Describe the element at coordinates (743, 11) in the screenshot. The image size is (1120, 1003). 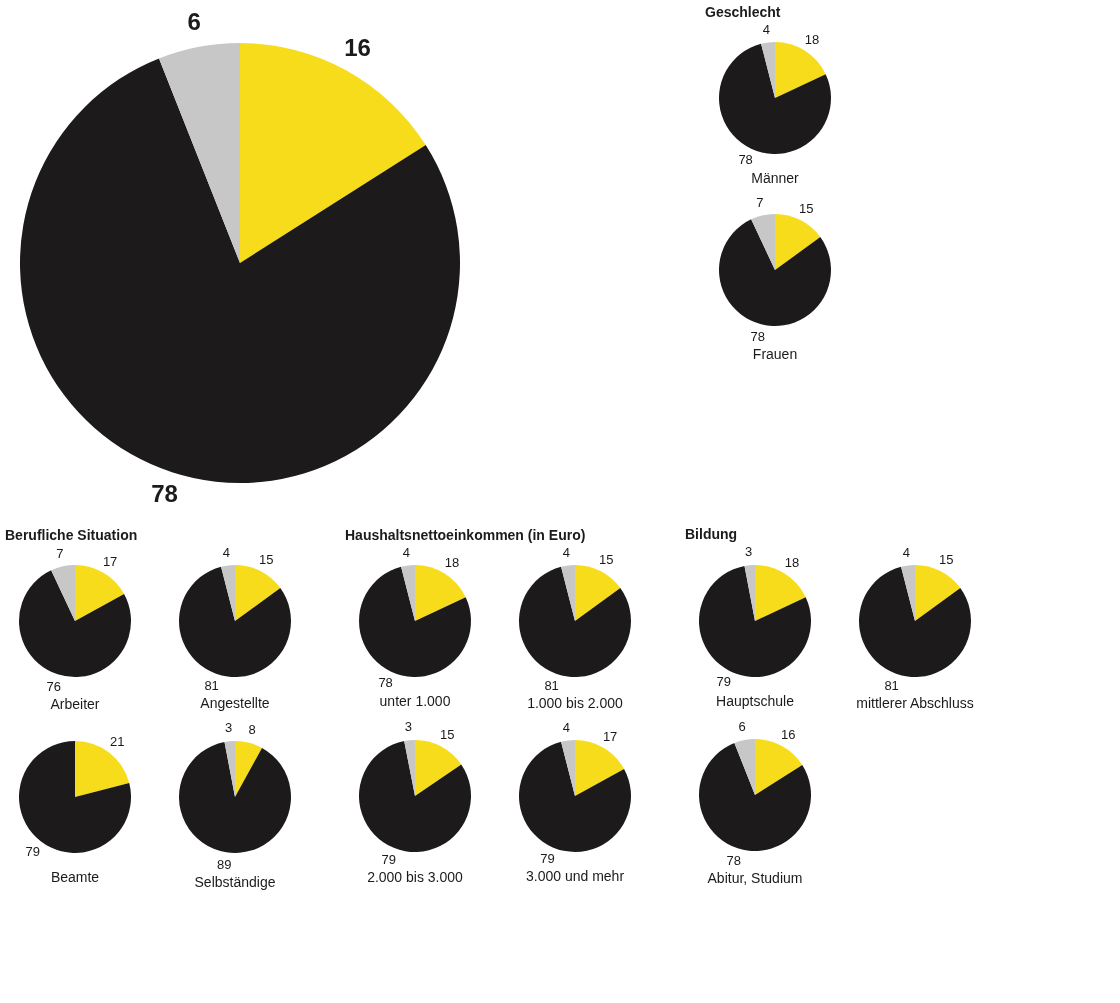
I see `text: Geschlecht` at that location.